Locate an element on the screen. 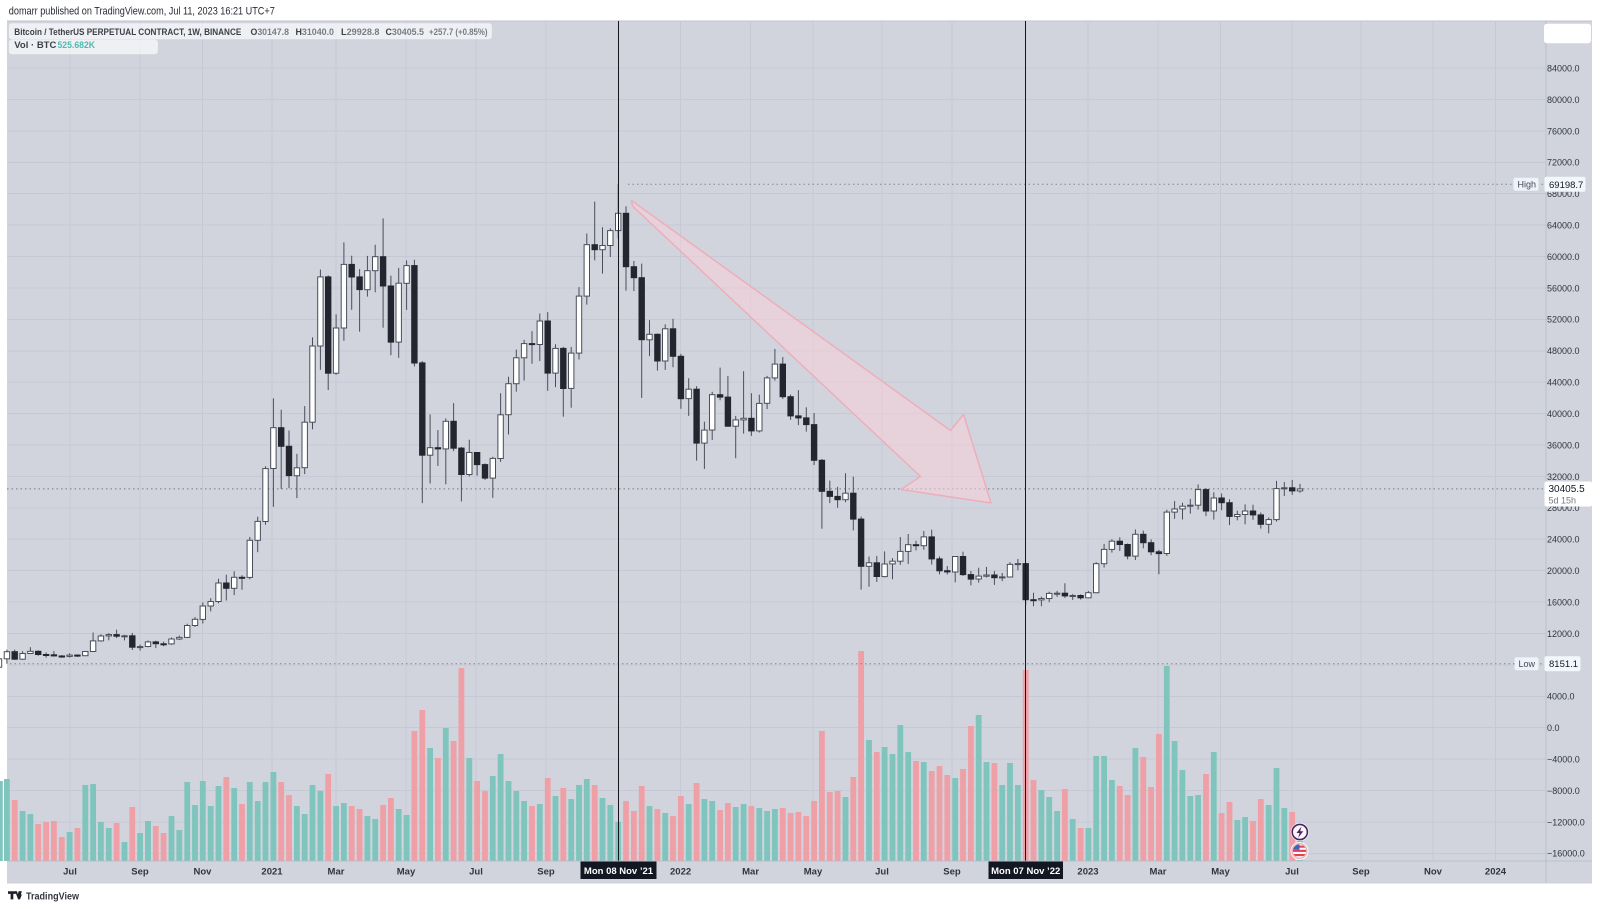  svg-text: −16000.0 is located at coordinates (1566, 854).